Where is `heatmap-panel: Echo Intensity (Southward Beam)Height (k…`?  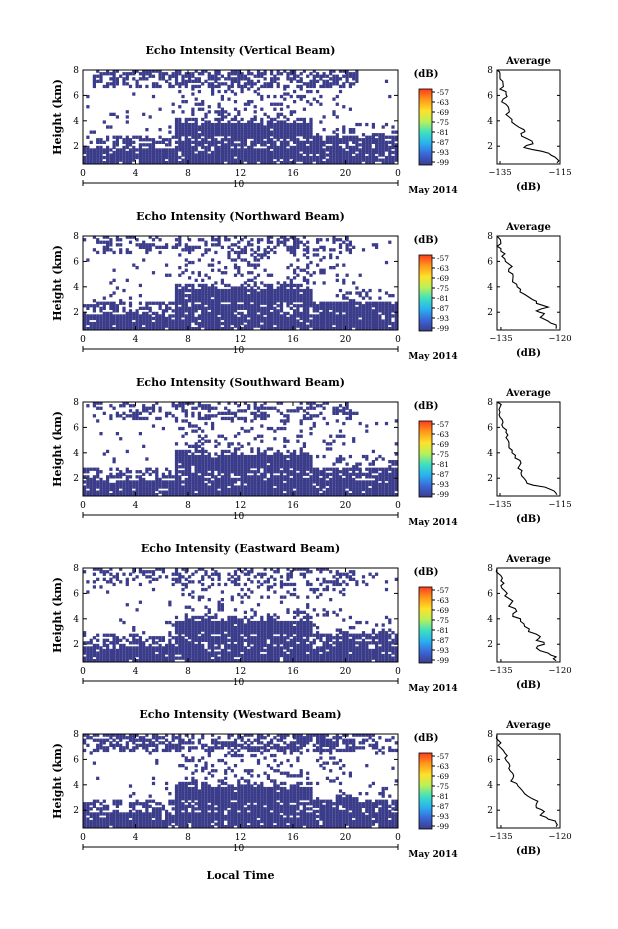
heatmap-panel: Echo Intensity (Southward Beam)Height (k… is located at coordinates (254, 452).